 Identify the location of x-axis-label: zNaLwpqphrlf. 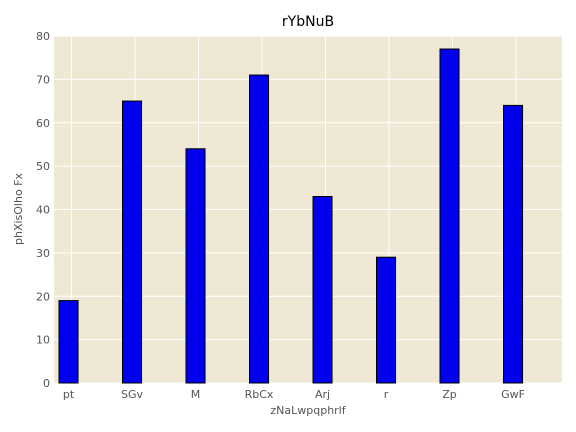
(308, 410).